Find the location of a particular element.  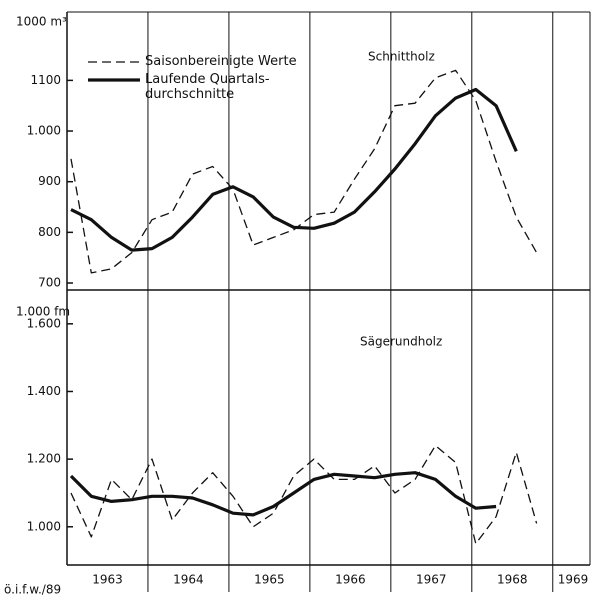

panel-title: Sägerundholz is located at coordinates (401, 342).